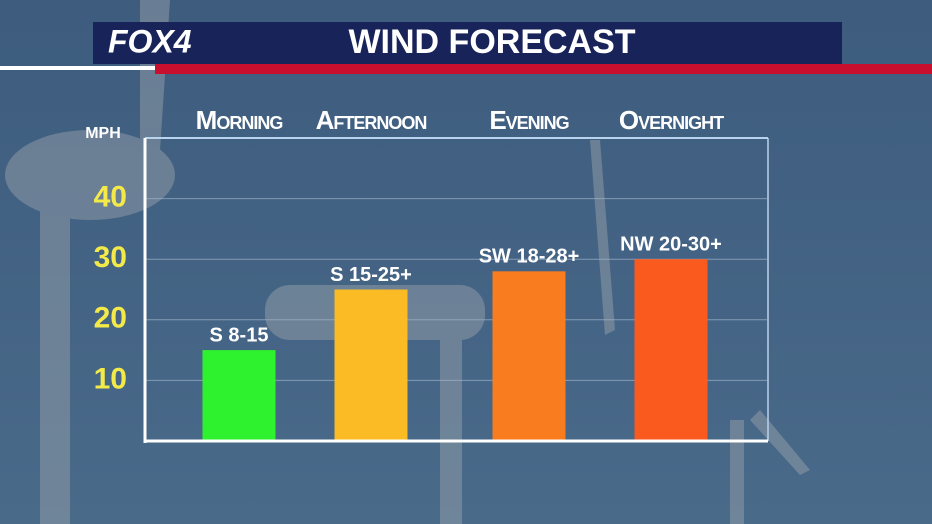 Image resolution: width=932 pixels, height=524 pixels. What do you see at coordinates (529, 257) in the screenshot?
I see `value-label: SW 18-28+` at bounding box center [529, 257].